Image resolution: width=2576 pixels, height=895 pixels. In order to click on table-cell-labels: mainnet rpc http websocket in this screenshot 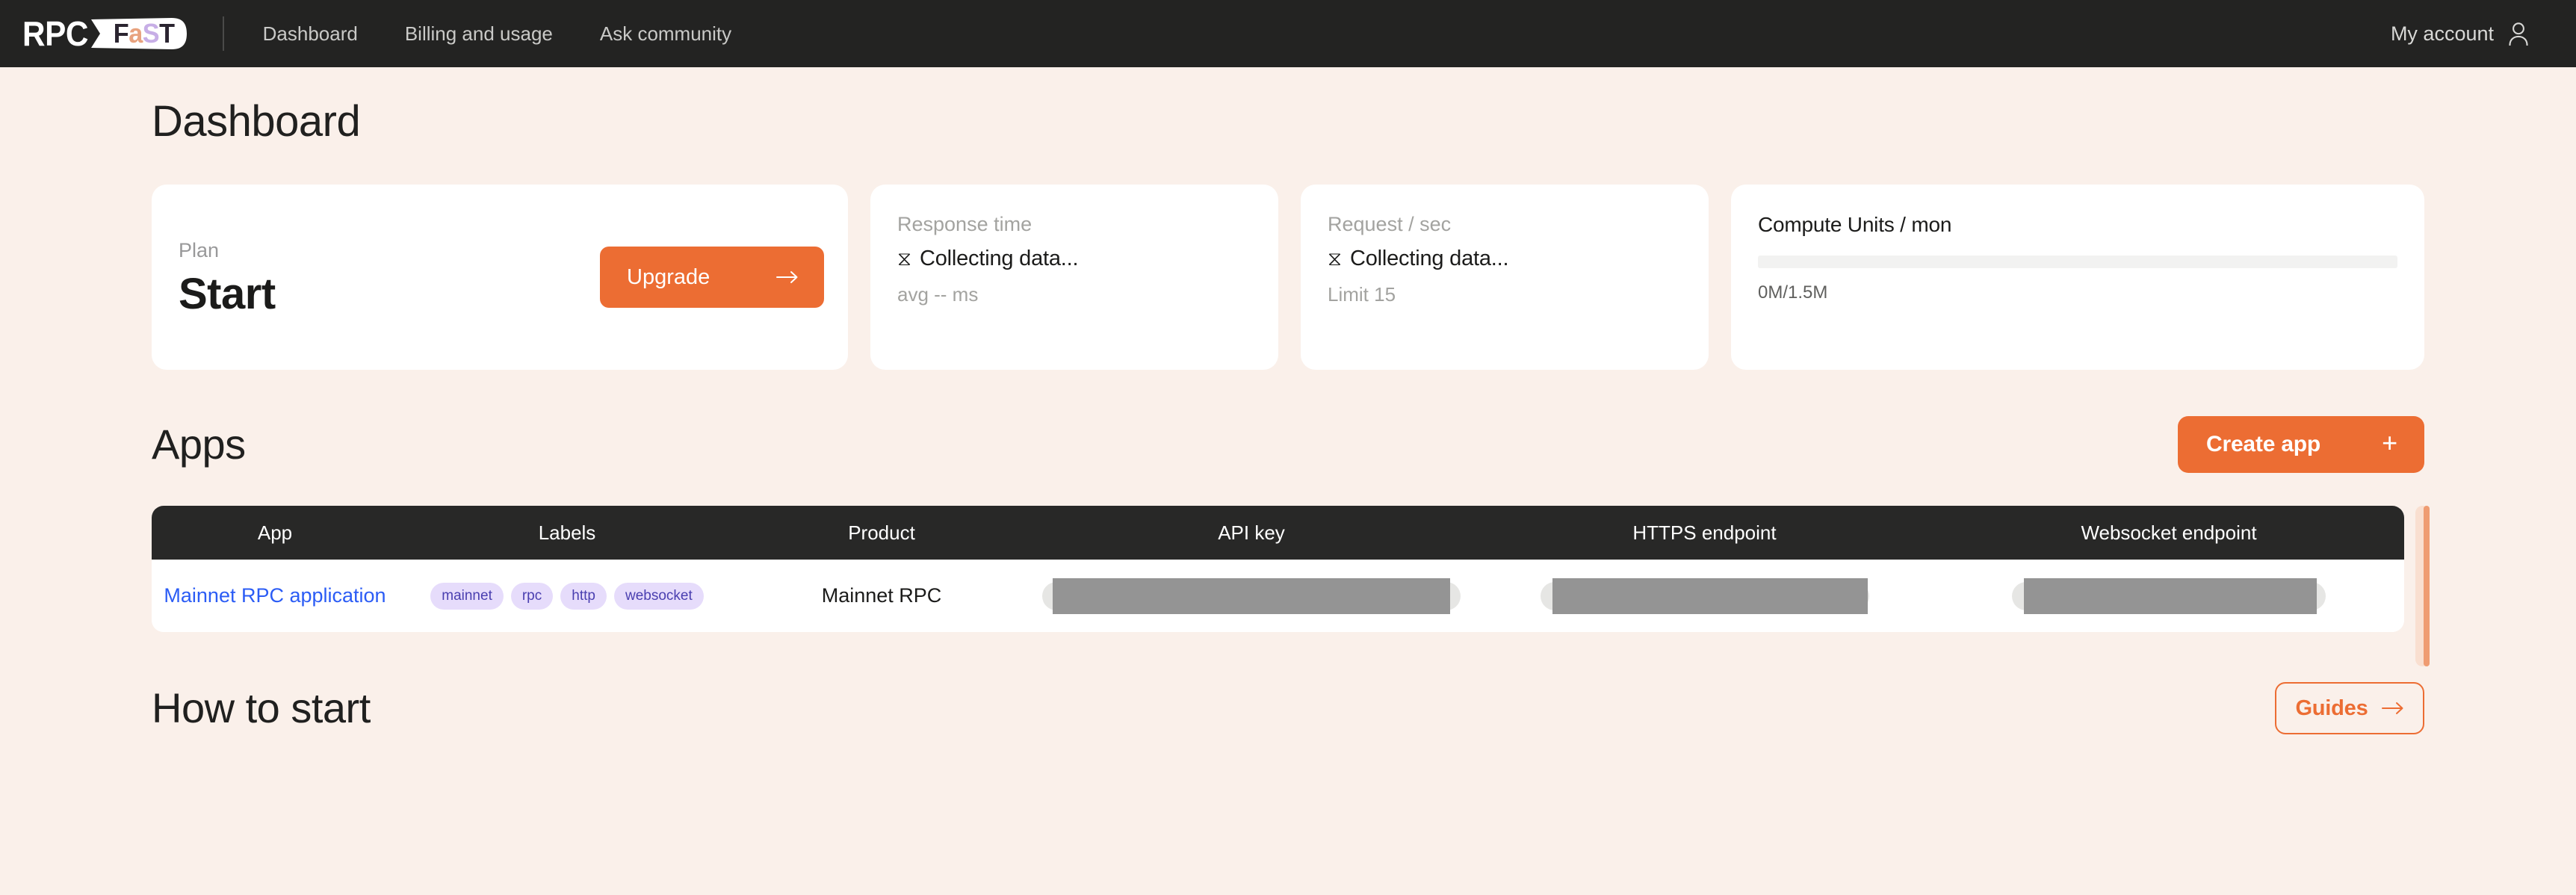, I will do `click(567, 596)`.